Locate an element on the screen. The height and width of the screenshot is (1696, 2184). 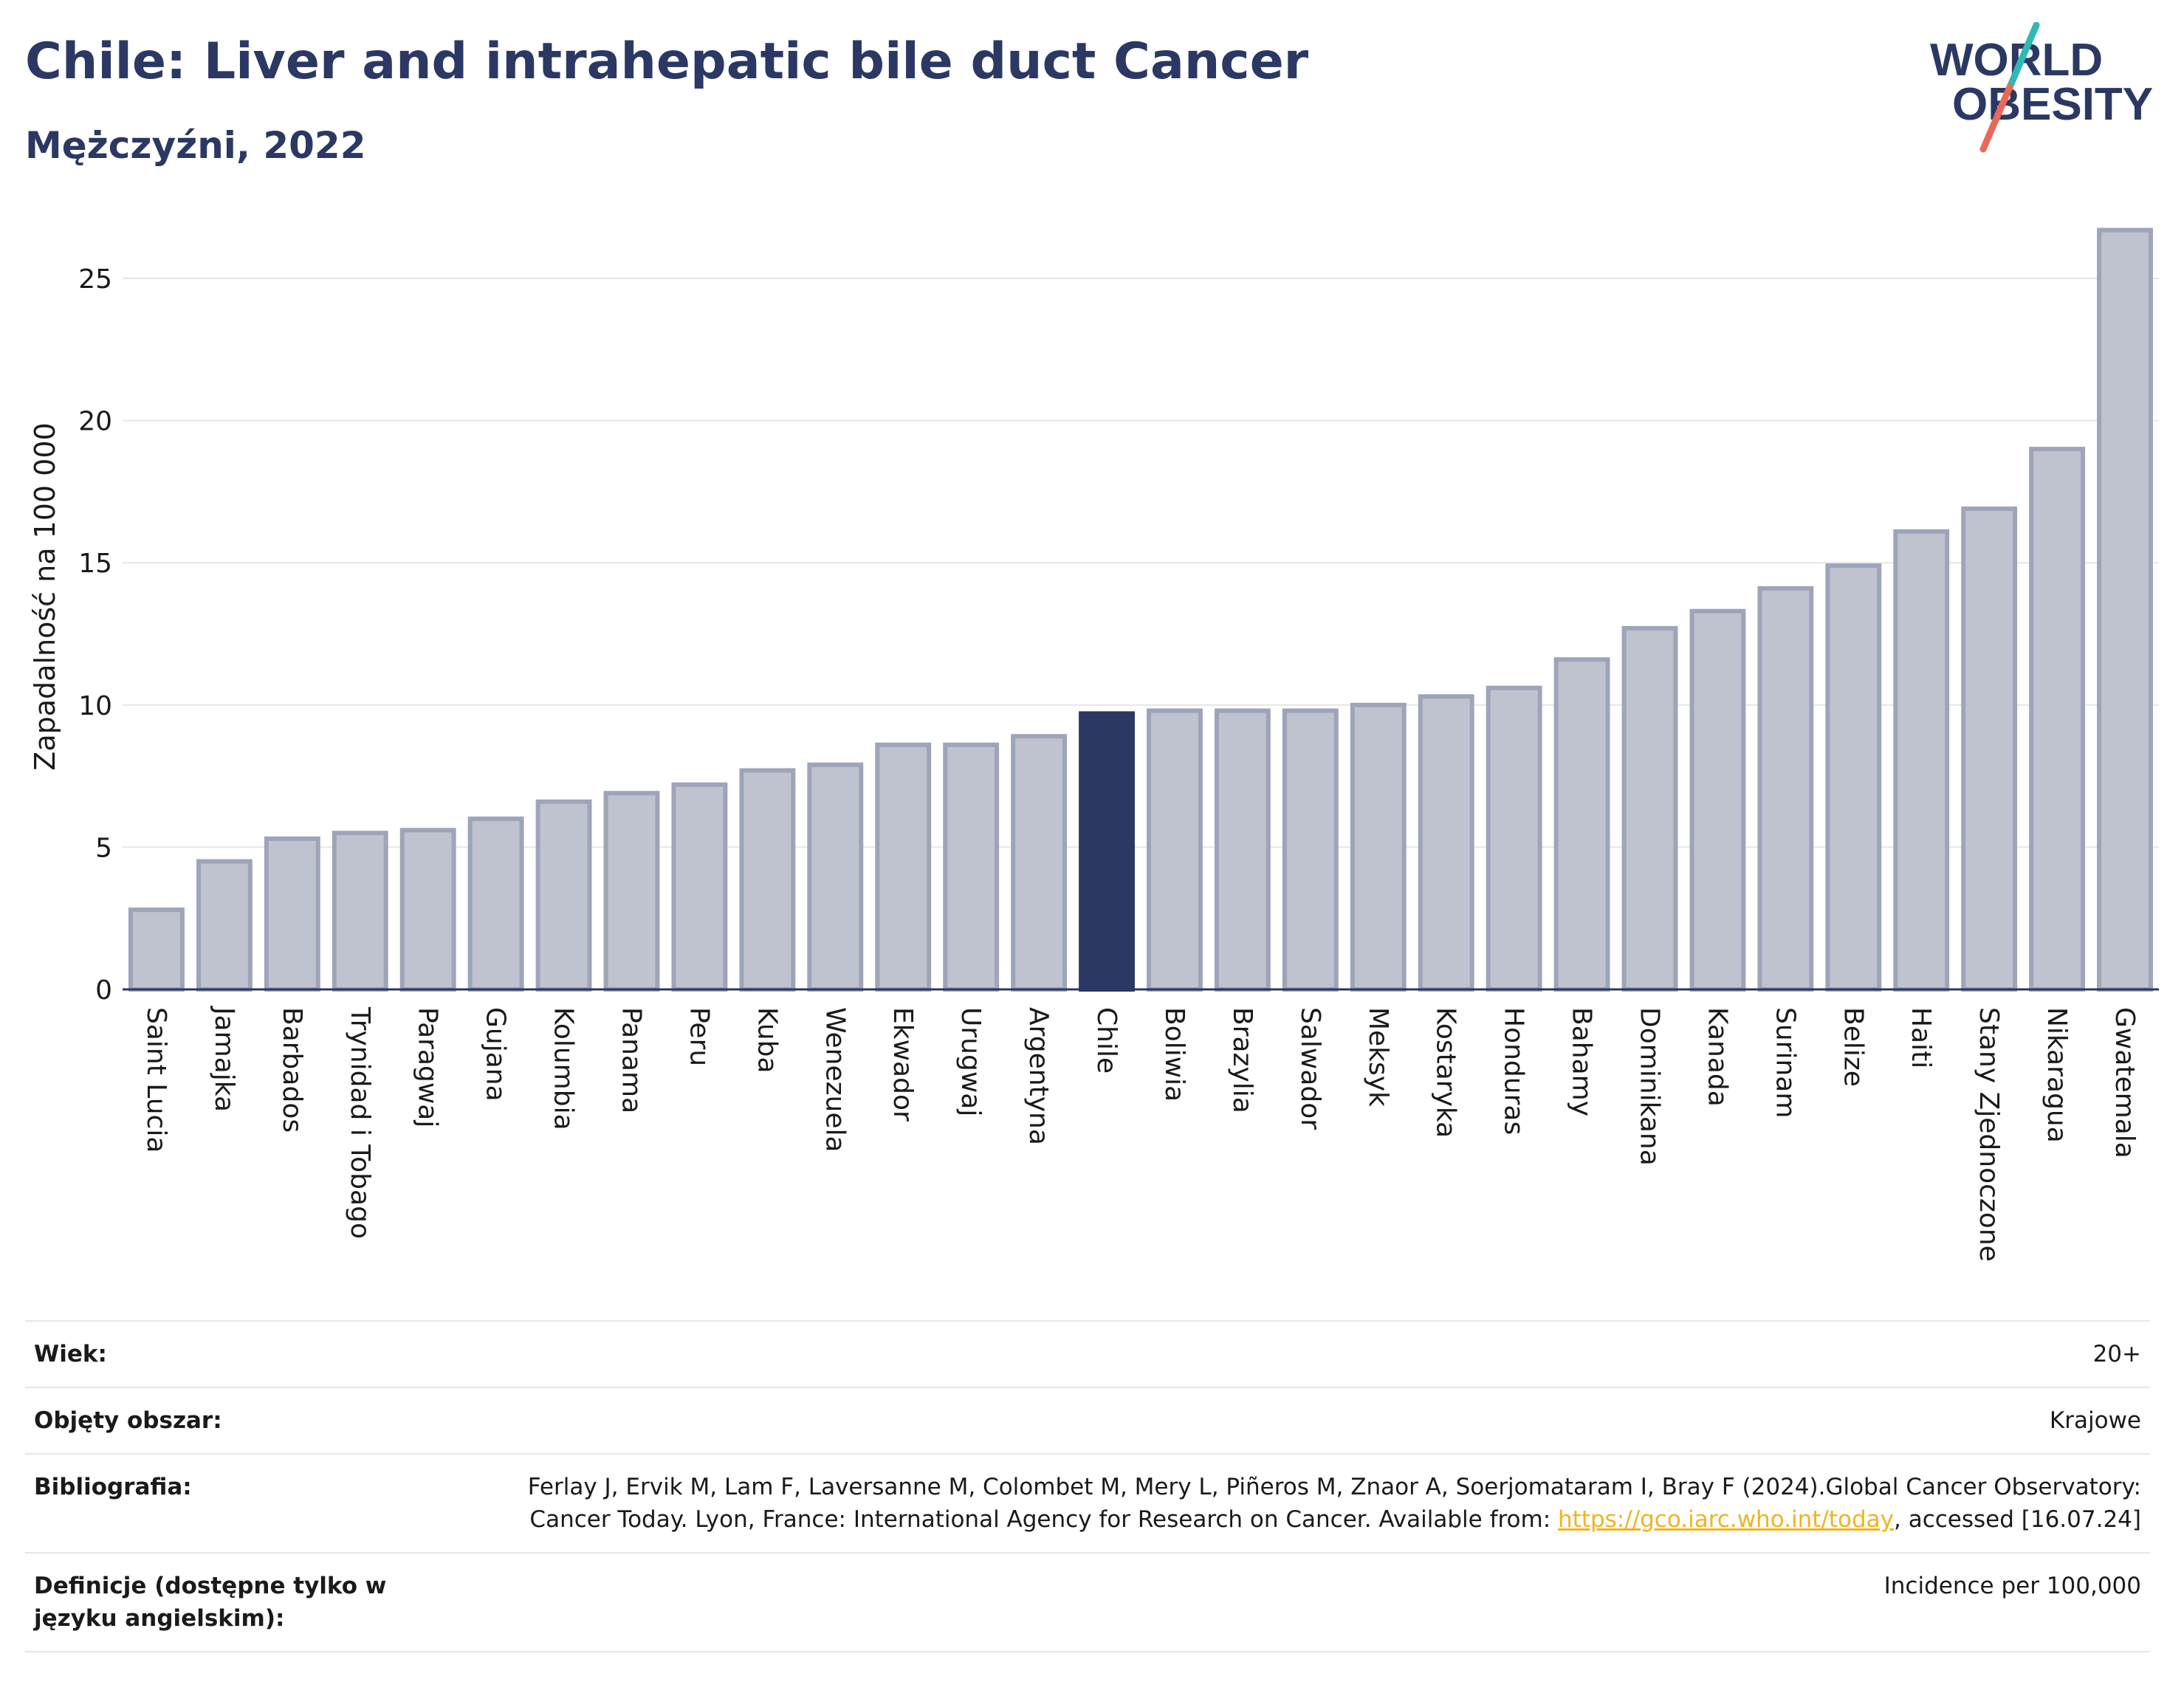
x-tick-label: Kuba is located at coordinates (767, 1040).